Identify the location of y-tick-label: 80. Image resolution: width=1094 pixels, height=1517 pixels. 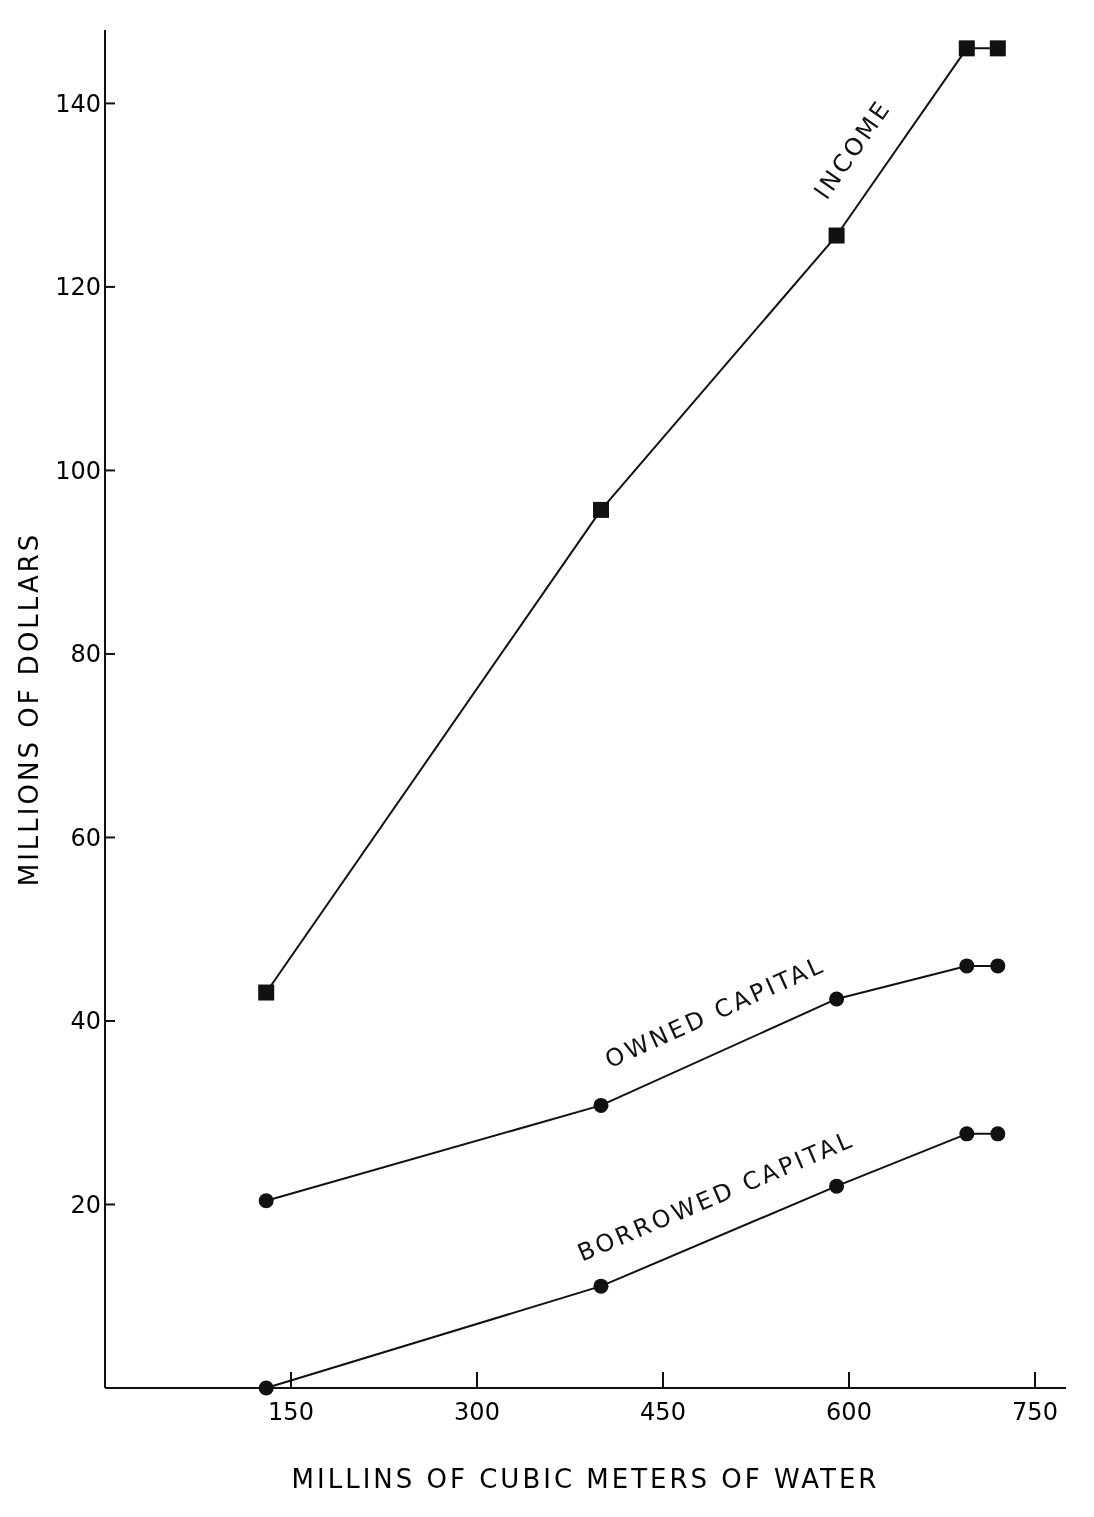
(85, 654).